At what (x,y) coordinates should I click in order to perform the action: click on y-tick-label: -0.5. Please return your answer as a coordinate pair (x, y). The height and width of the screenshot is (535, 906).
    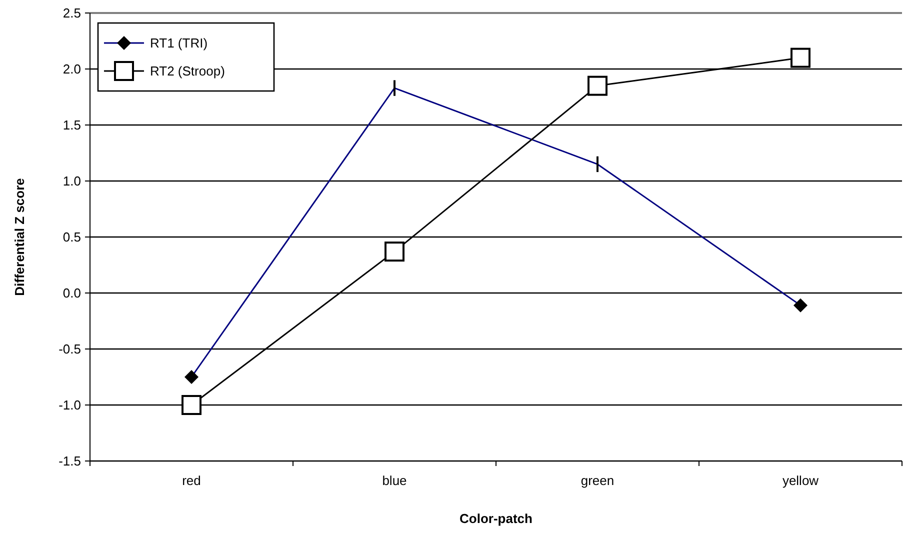
    Looking at the image, I should click on (69, 349).